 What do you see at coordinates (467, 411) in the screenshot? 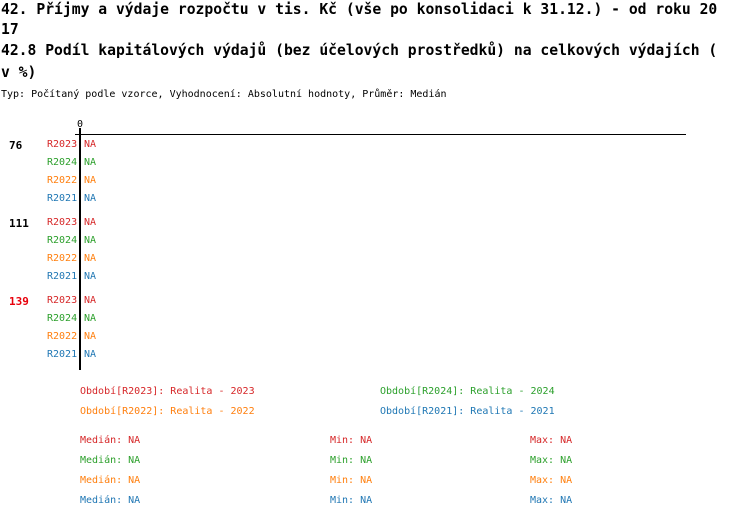
I see `legend-entry: Období[R2021]: Realita - 2021` at bounding box center [467, 411].